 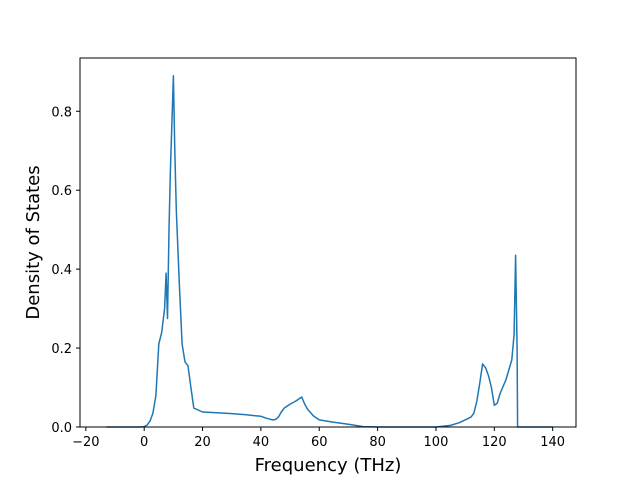 I want to click on y-axis-label: Density of States, so click(x=33, y=242).